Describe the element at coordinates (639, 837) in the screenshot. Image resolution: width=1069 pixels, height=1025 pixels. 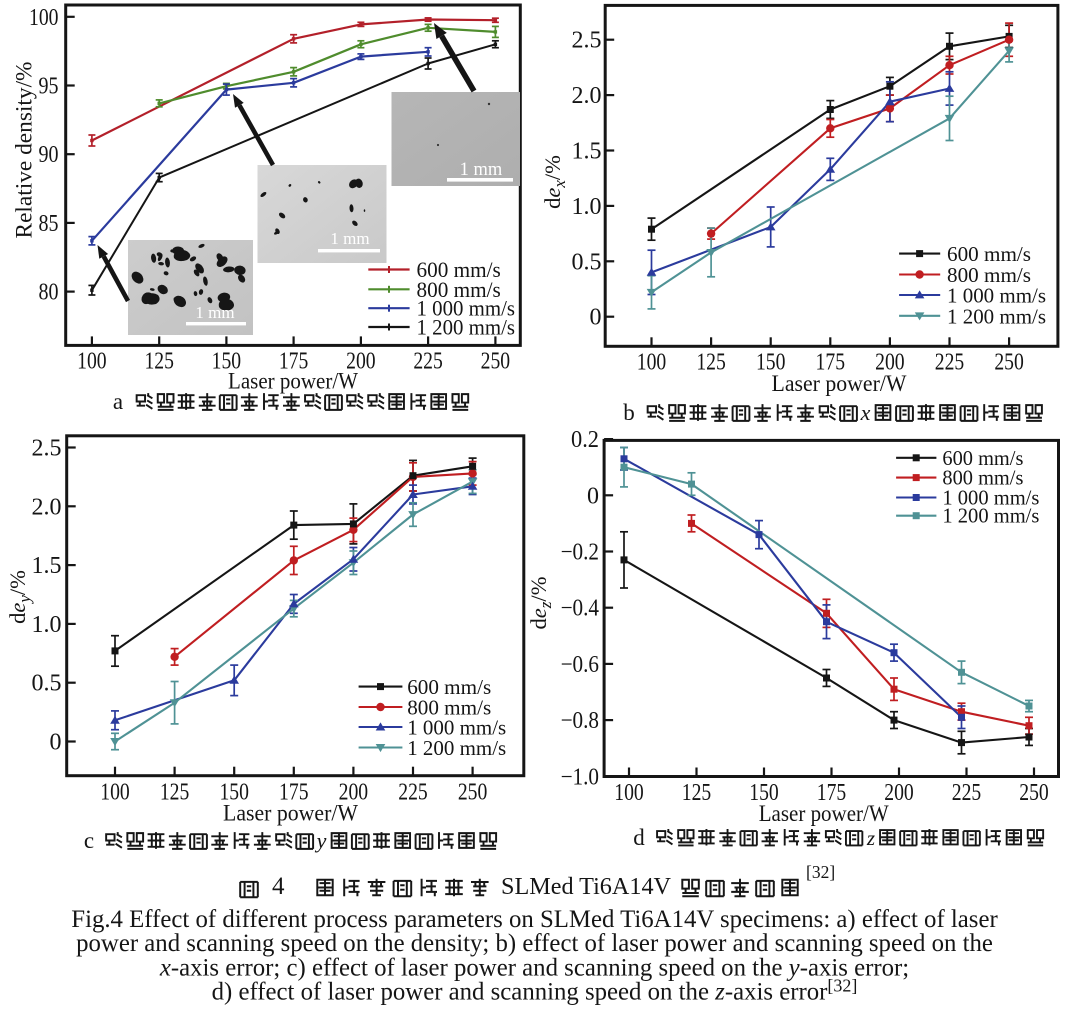
I see `svg-text: d` at that location.